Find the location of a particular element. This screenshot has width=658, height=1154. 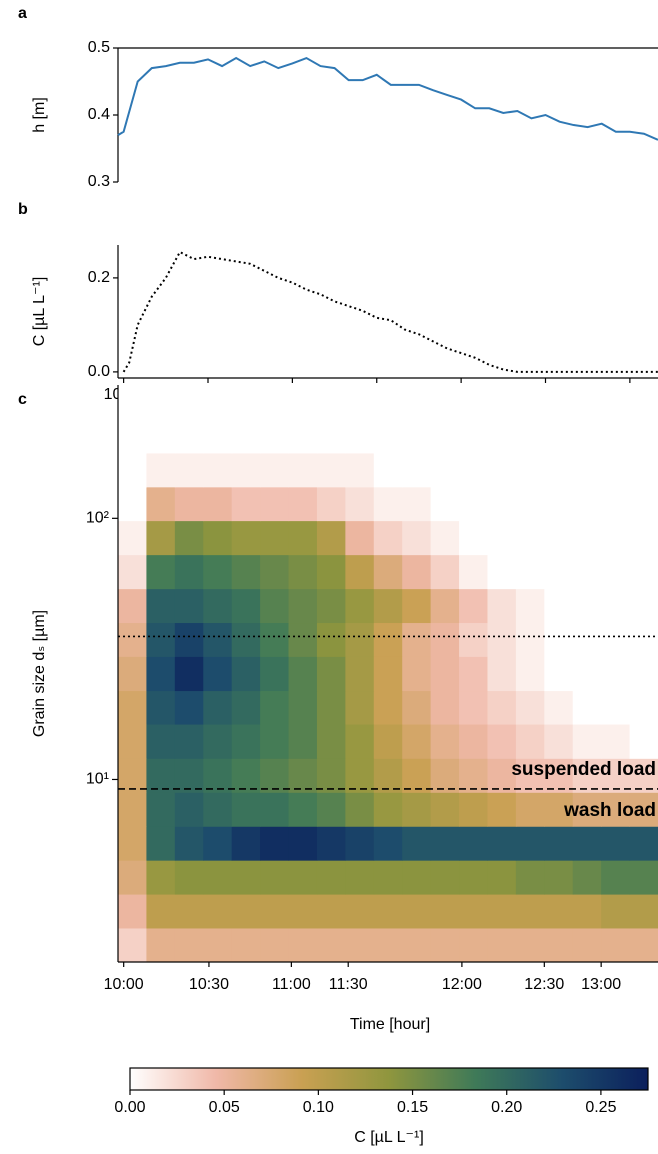

y-tick-label: 0.0 is located at coordinates (99, 371).